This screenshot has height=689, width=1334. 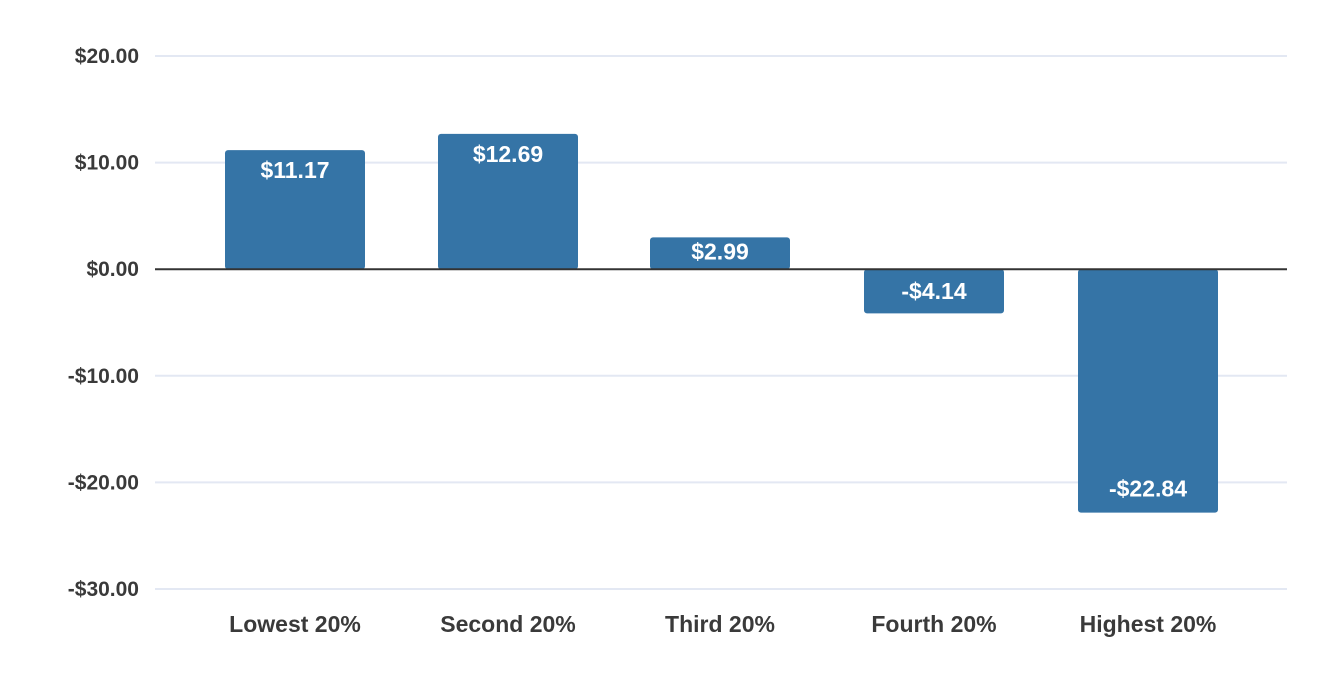 I want to click on x-category-label: Fourth 20%, so click(x=933, y=624).